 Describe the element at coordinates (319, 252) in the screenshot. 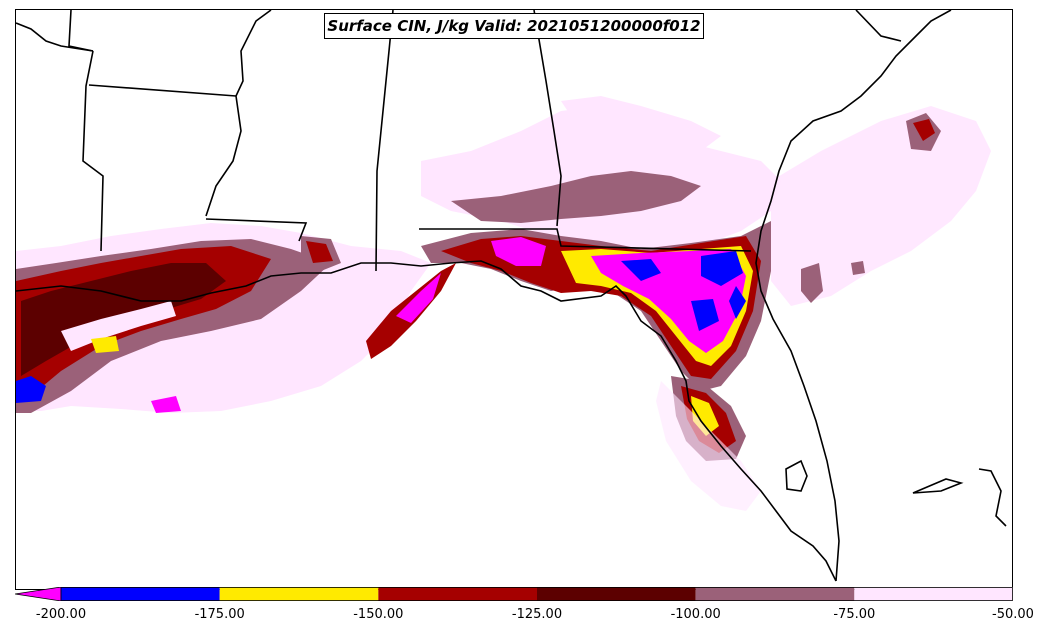

I see `cin-region-ms-red` at that location.